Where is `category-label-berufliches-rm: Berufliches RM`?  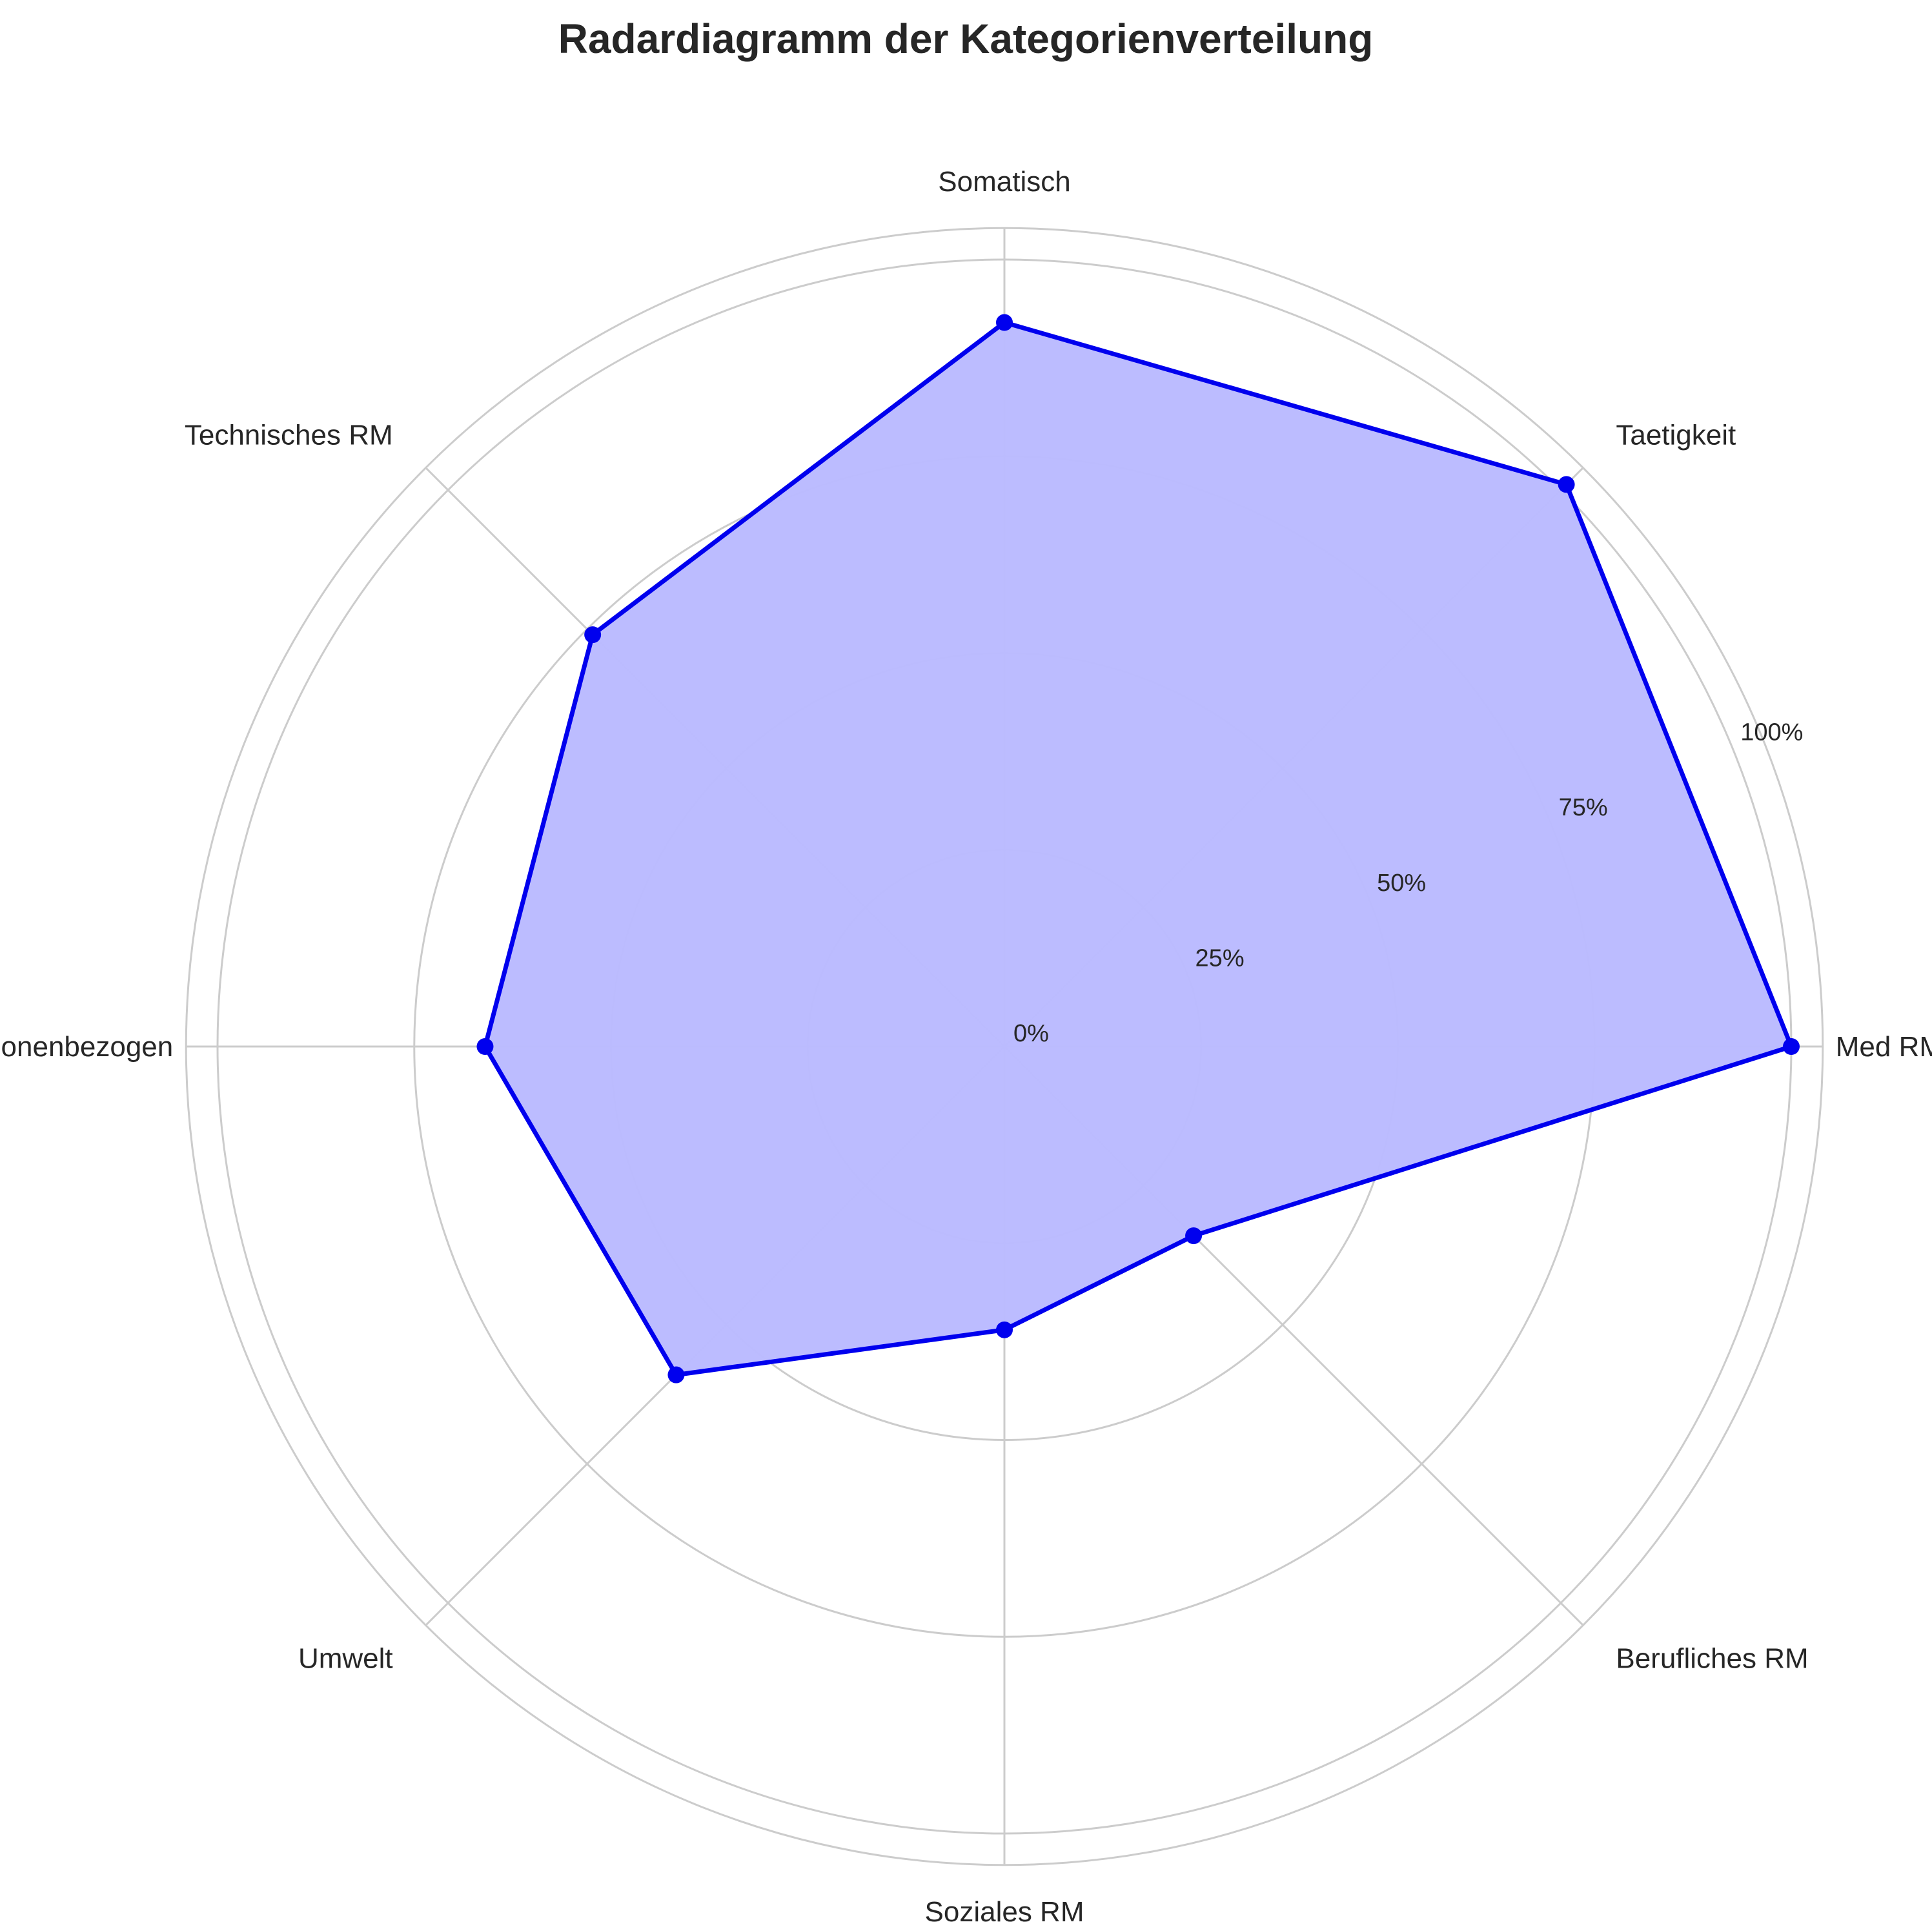 category-label-berufliches-rm: Berufliches RM is located at coordinates (1712, 1658).